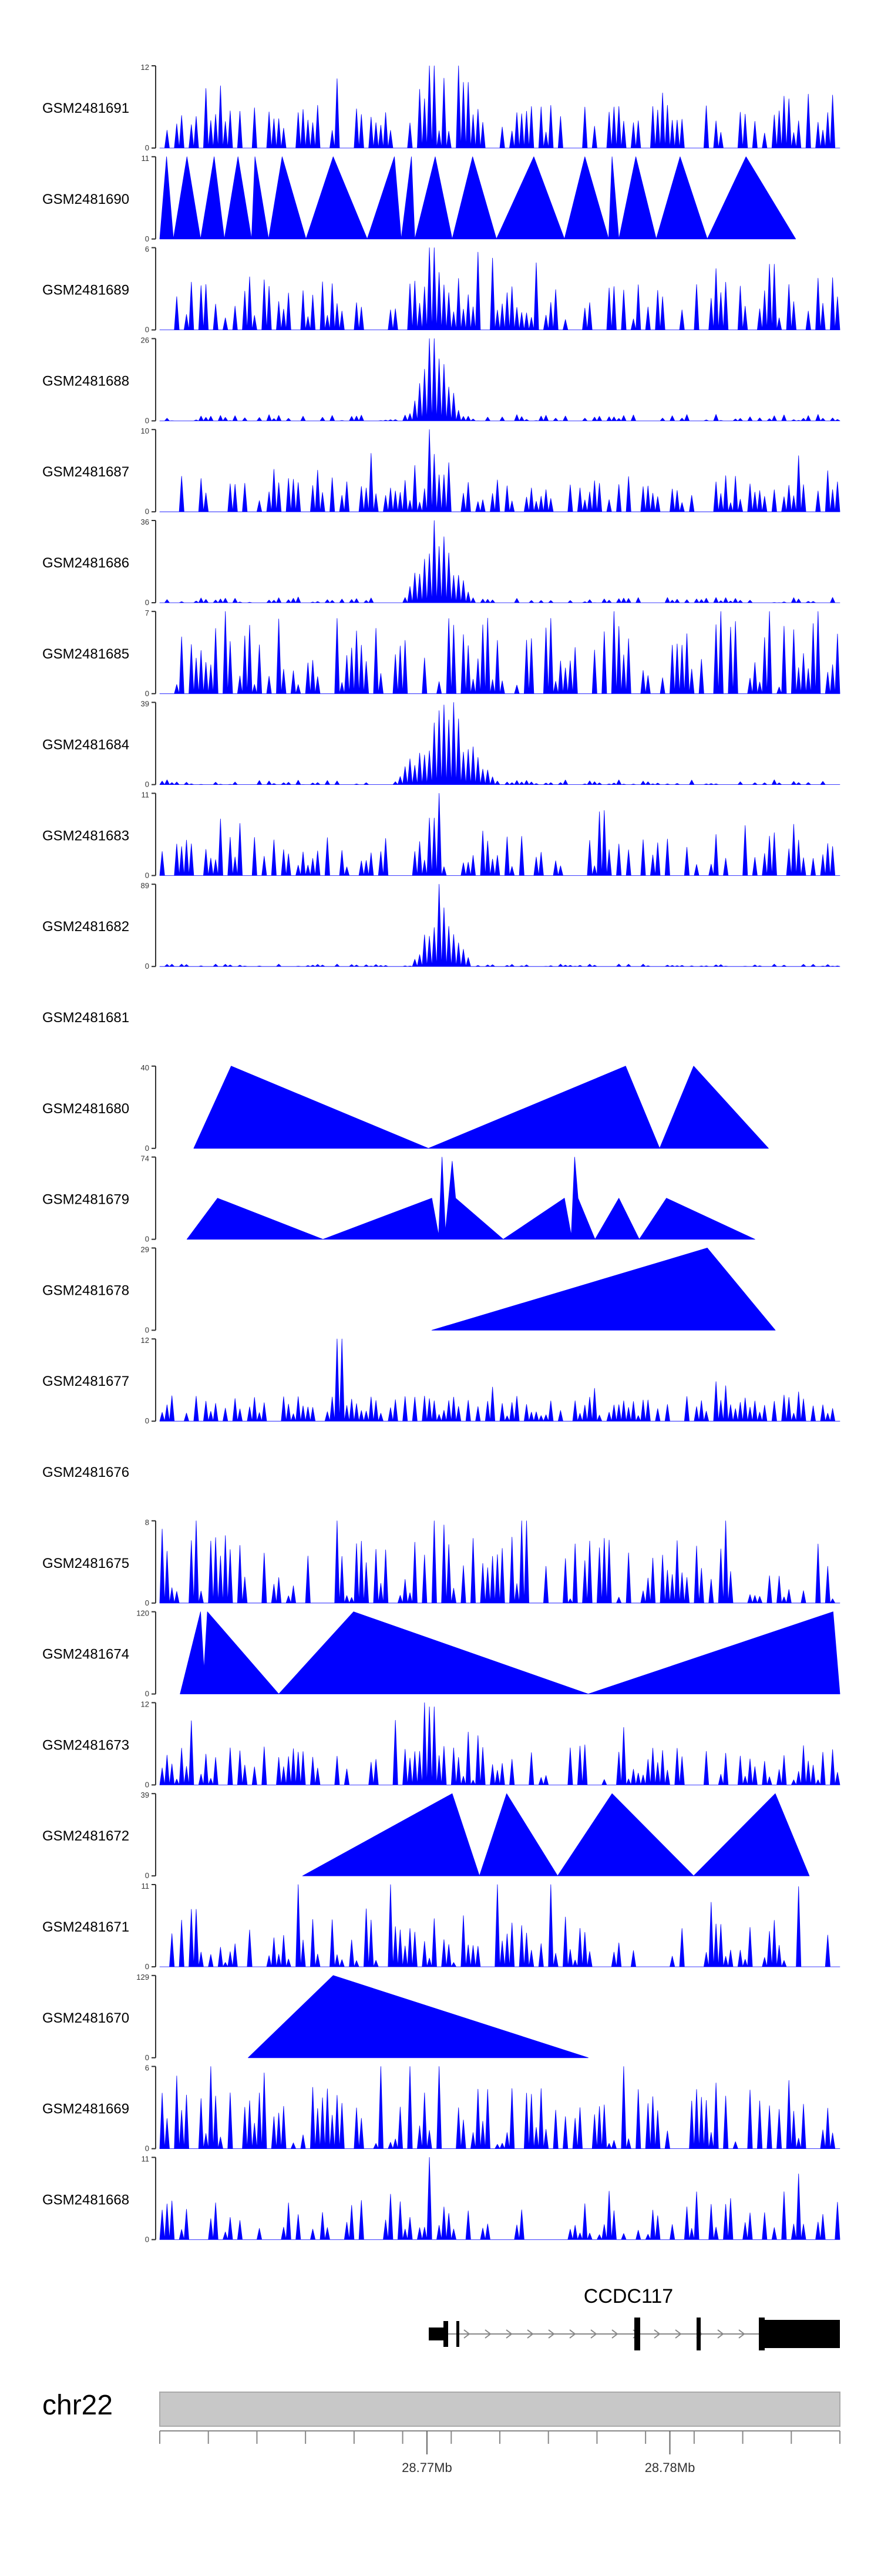  I want to click on track-label: GSM2481688, so click(85, 381).